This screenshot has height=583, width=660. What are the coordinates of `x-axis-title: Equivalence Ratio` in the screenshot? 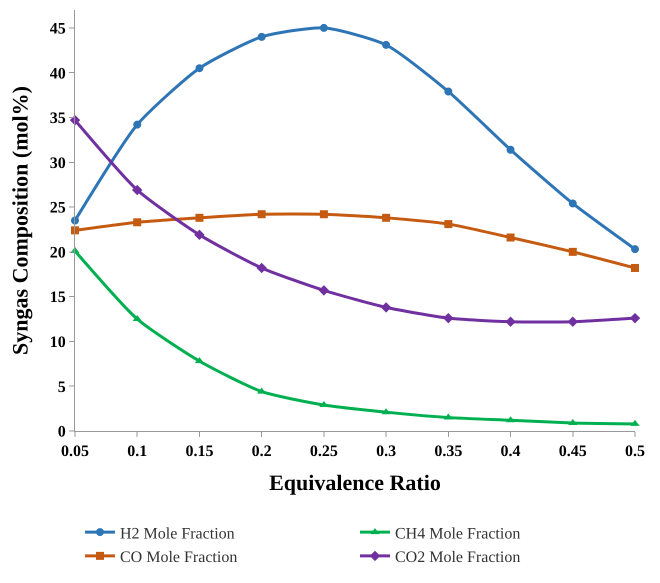 It's located at (355, 483).